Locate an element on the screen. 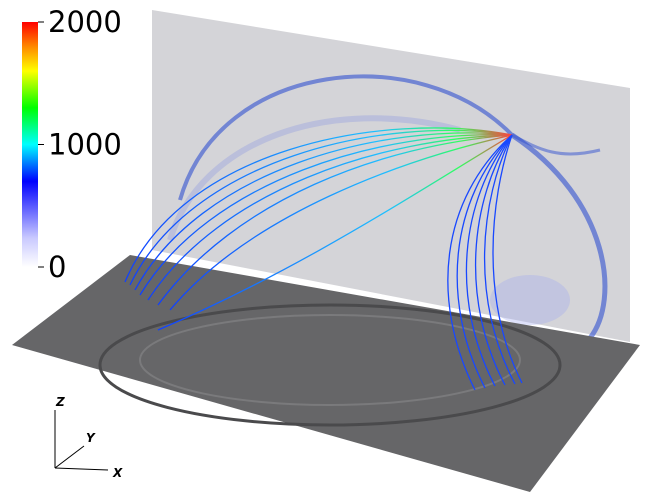 Image resolution: width=668 pixels, height=495 pixels. axis-label: Z is located at coordinates (60, 402).